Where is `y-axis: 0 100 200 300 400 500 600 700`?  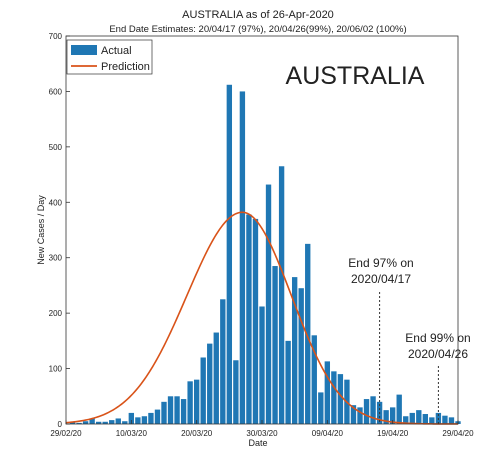 y-axis: 0 100 200 300 400 500 600 700 is located at coordinates (59, 230).